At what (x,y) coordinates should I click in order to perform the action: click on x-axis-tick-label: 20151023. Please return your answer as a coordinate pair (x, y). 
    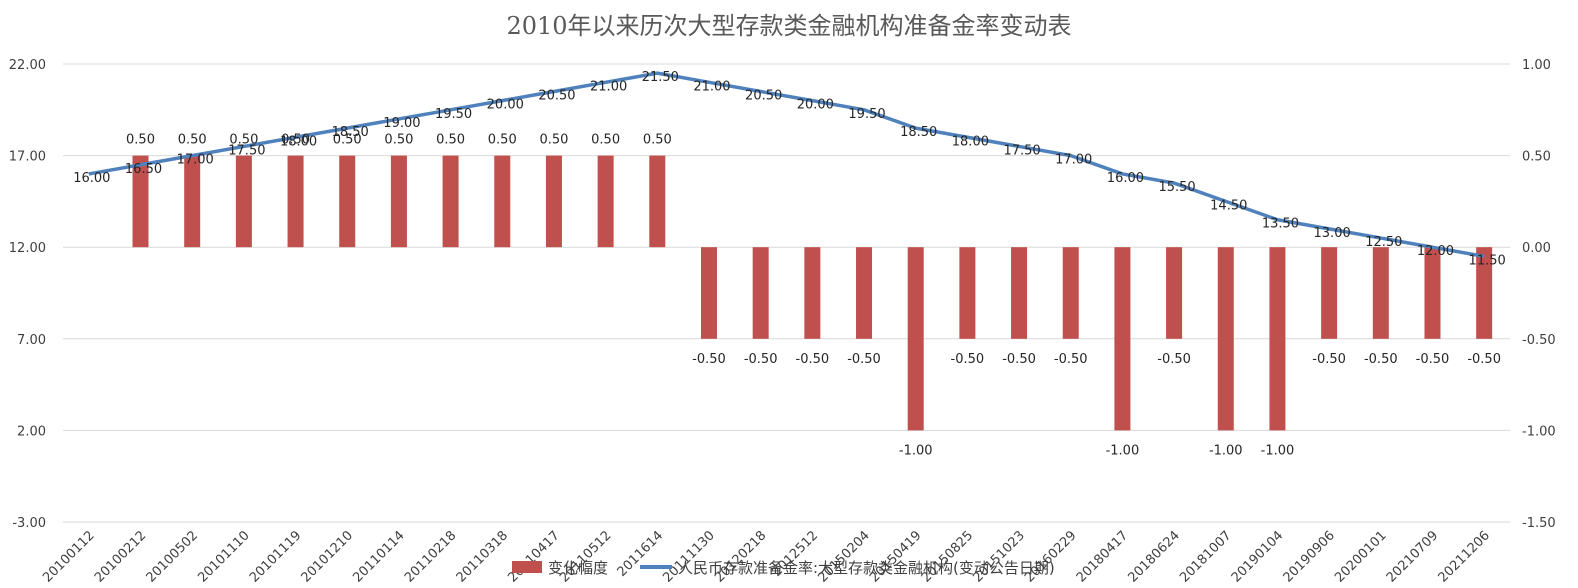
    Looking at the image, I should click on (998, 556).